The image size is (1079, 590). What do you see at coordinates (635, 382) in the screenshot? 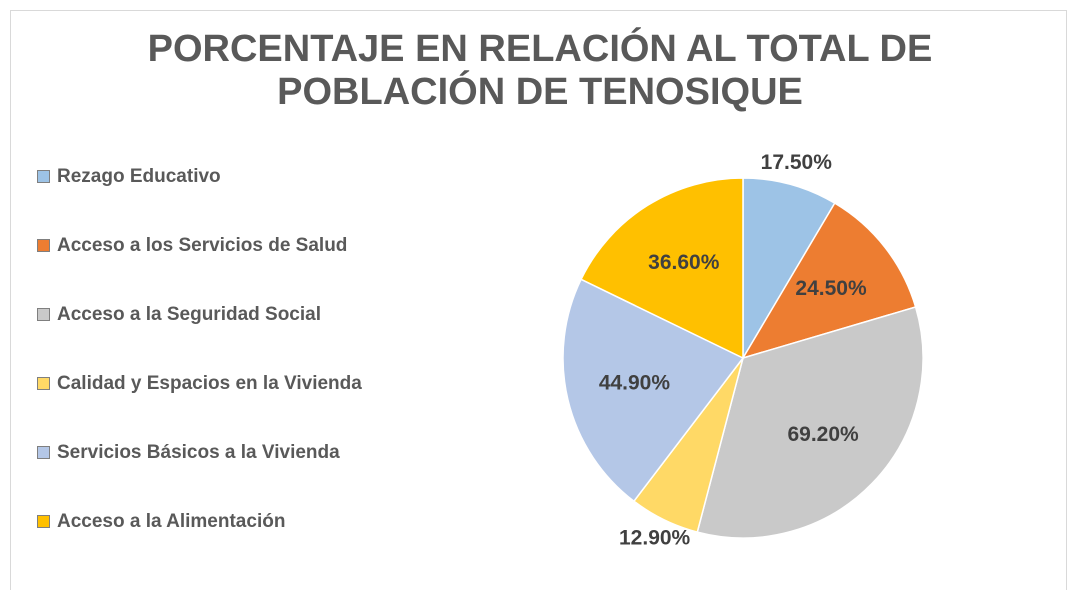
I see `data-label: 44.90%` at bounding box center [635, 382].